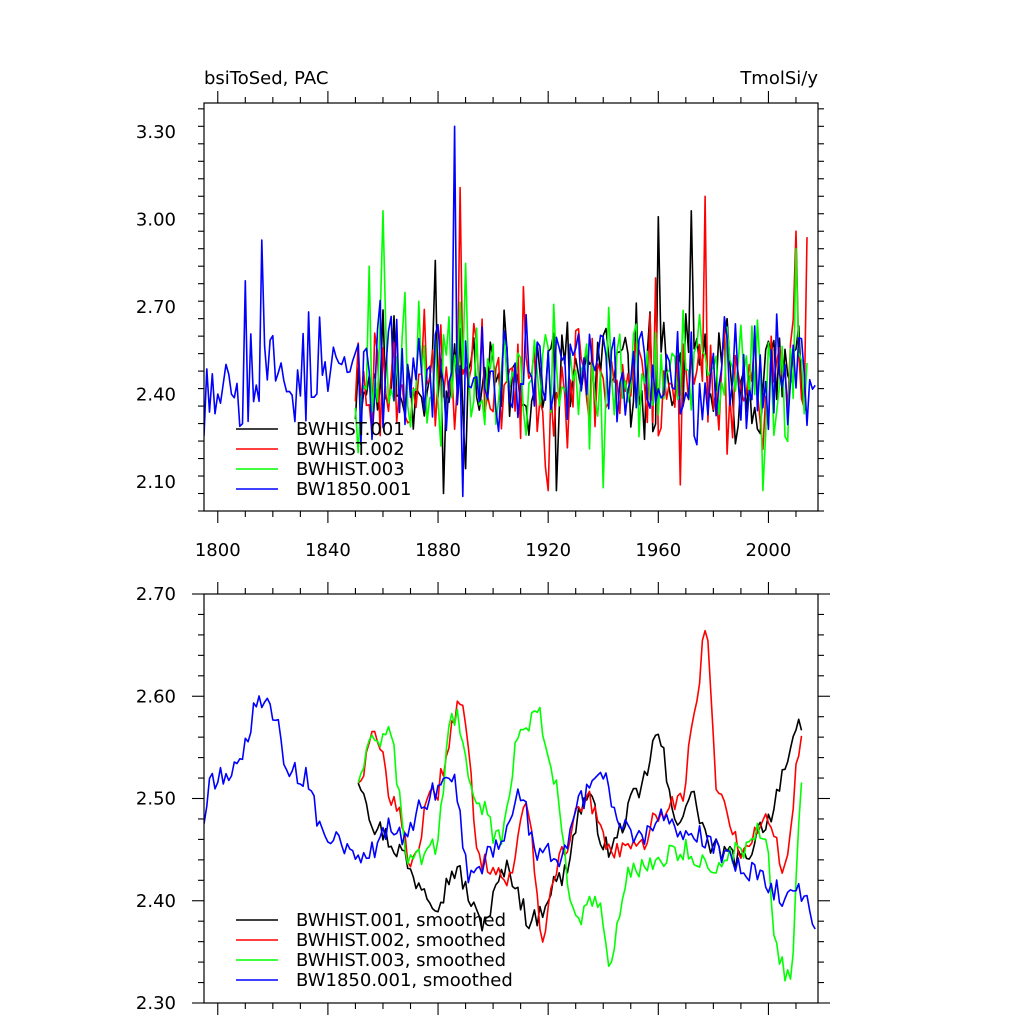  I want to click on chart1-legend-label-3: BWHIST.003, so click(350, 469).